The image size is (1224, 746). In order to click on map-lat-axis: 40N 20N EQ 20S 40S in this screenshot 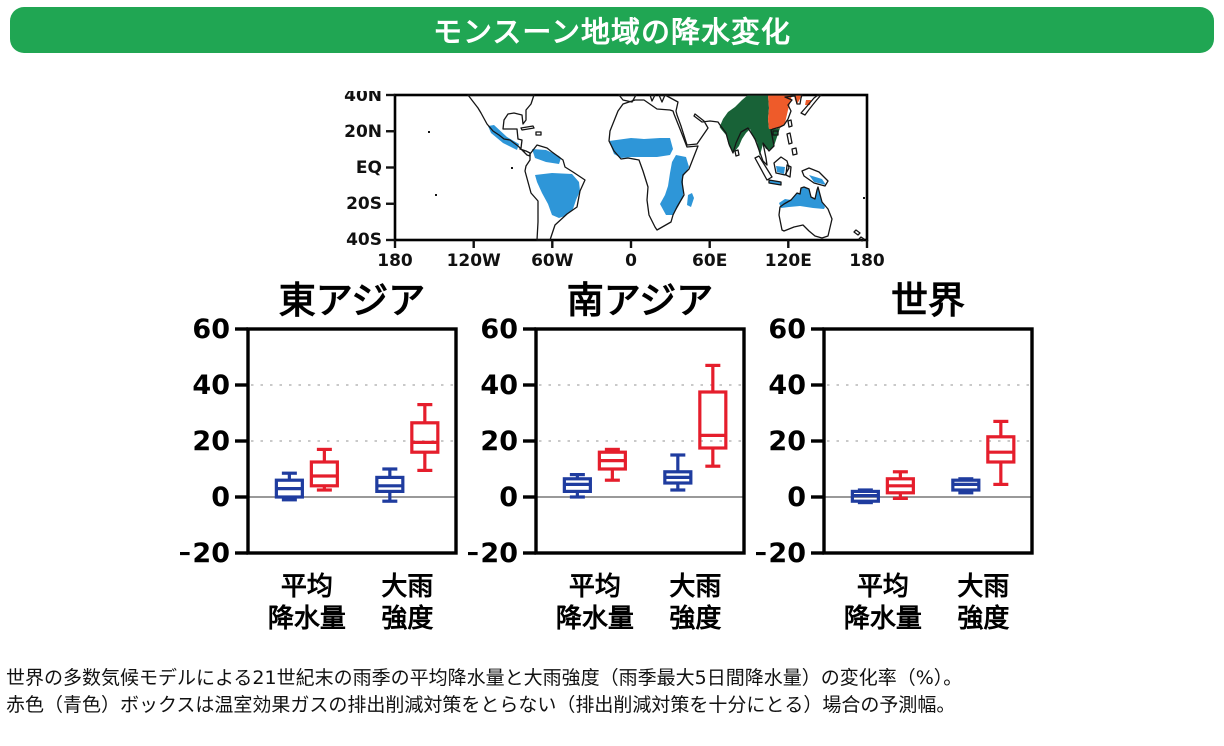, I will do `click(369, 170)`.